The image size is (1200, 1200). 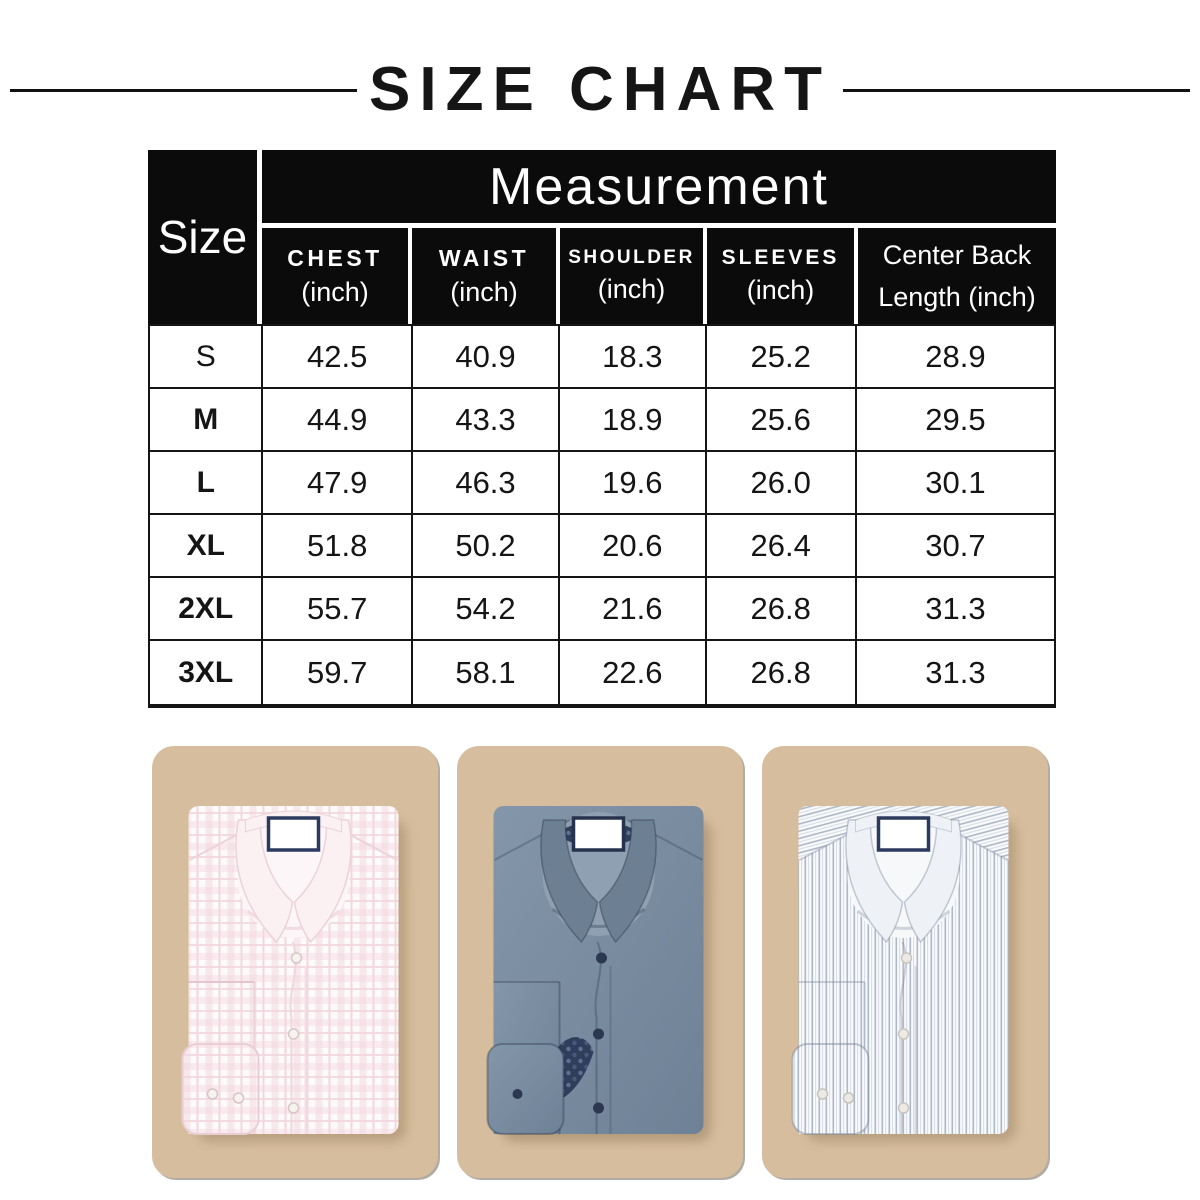 What do you see at coordinates (207, 609) in the screenshot?
I see `table-row-size: 2XL` at bounding box center [207, 609].